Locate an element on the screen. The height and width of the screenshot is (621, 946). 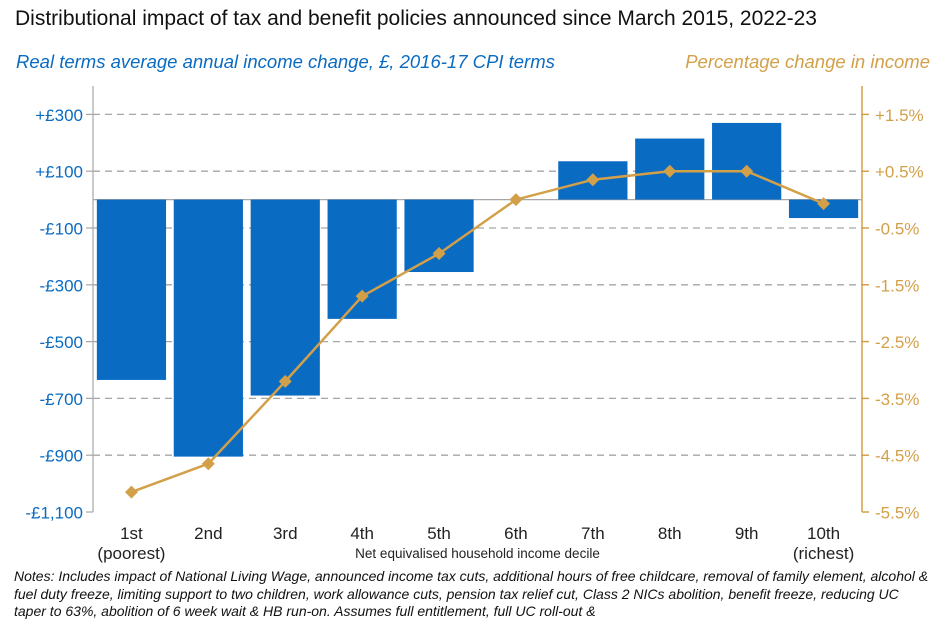
left-axis-tick-label: -£300 is located at coordinates (61, 285).